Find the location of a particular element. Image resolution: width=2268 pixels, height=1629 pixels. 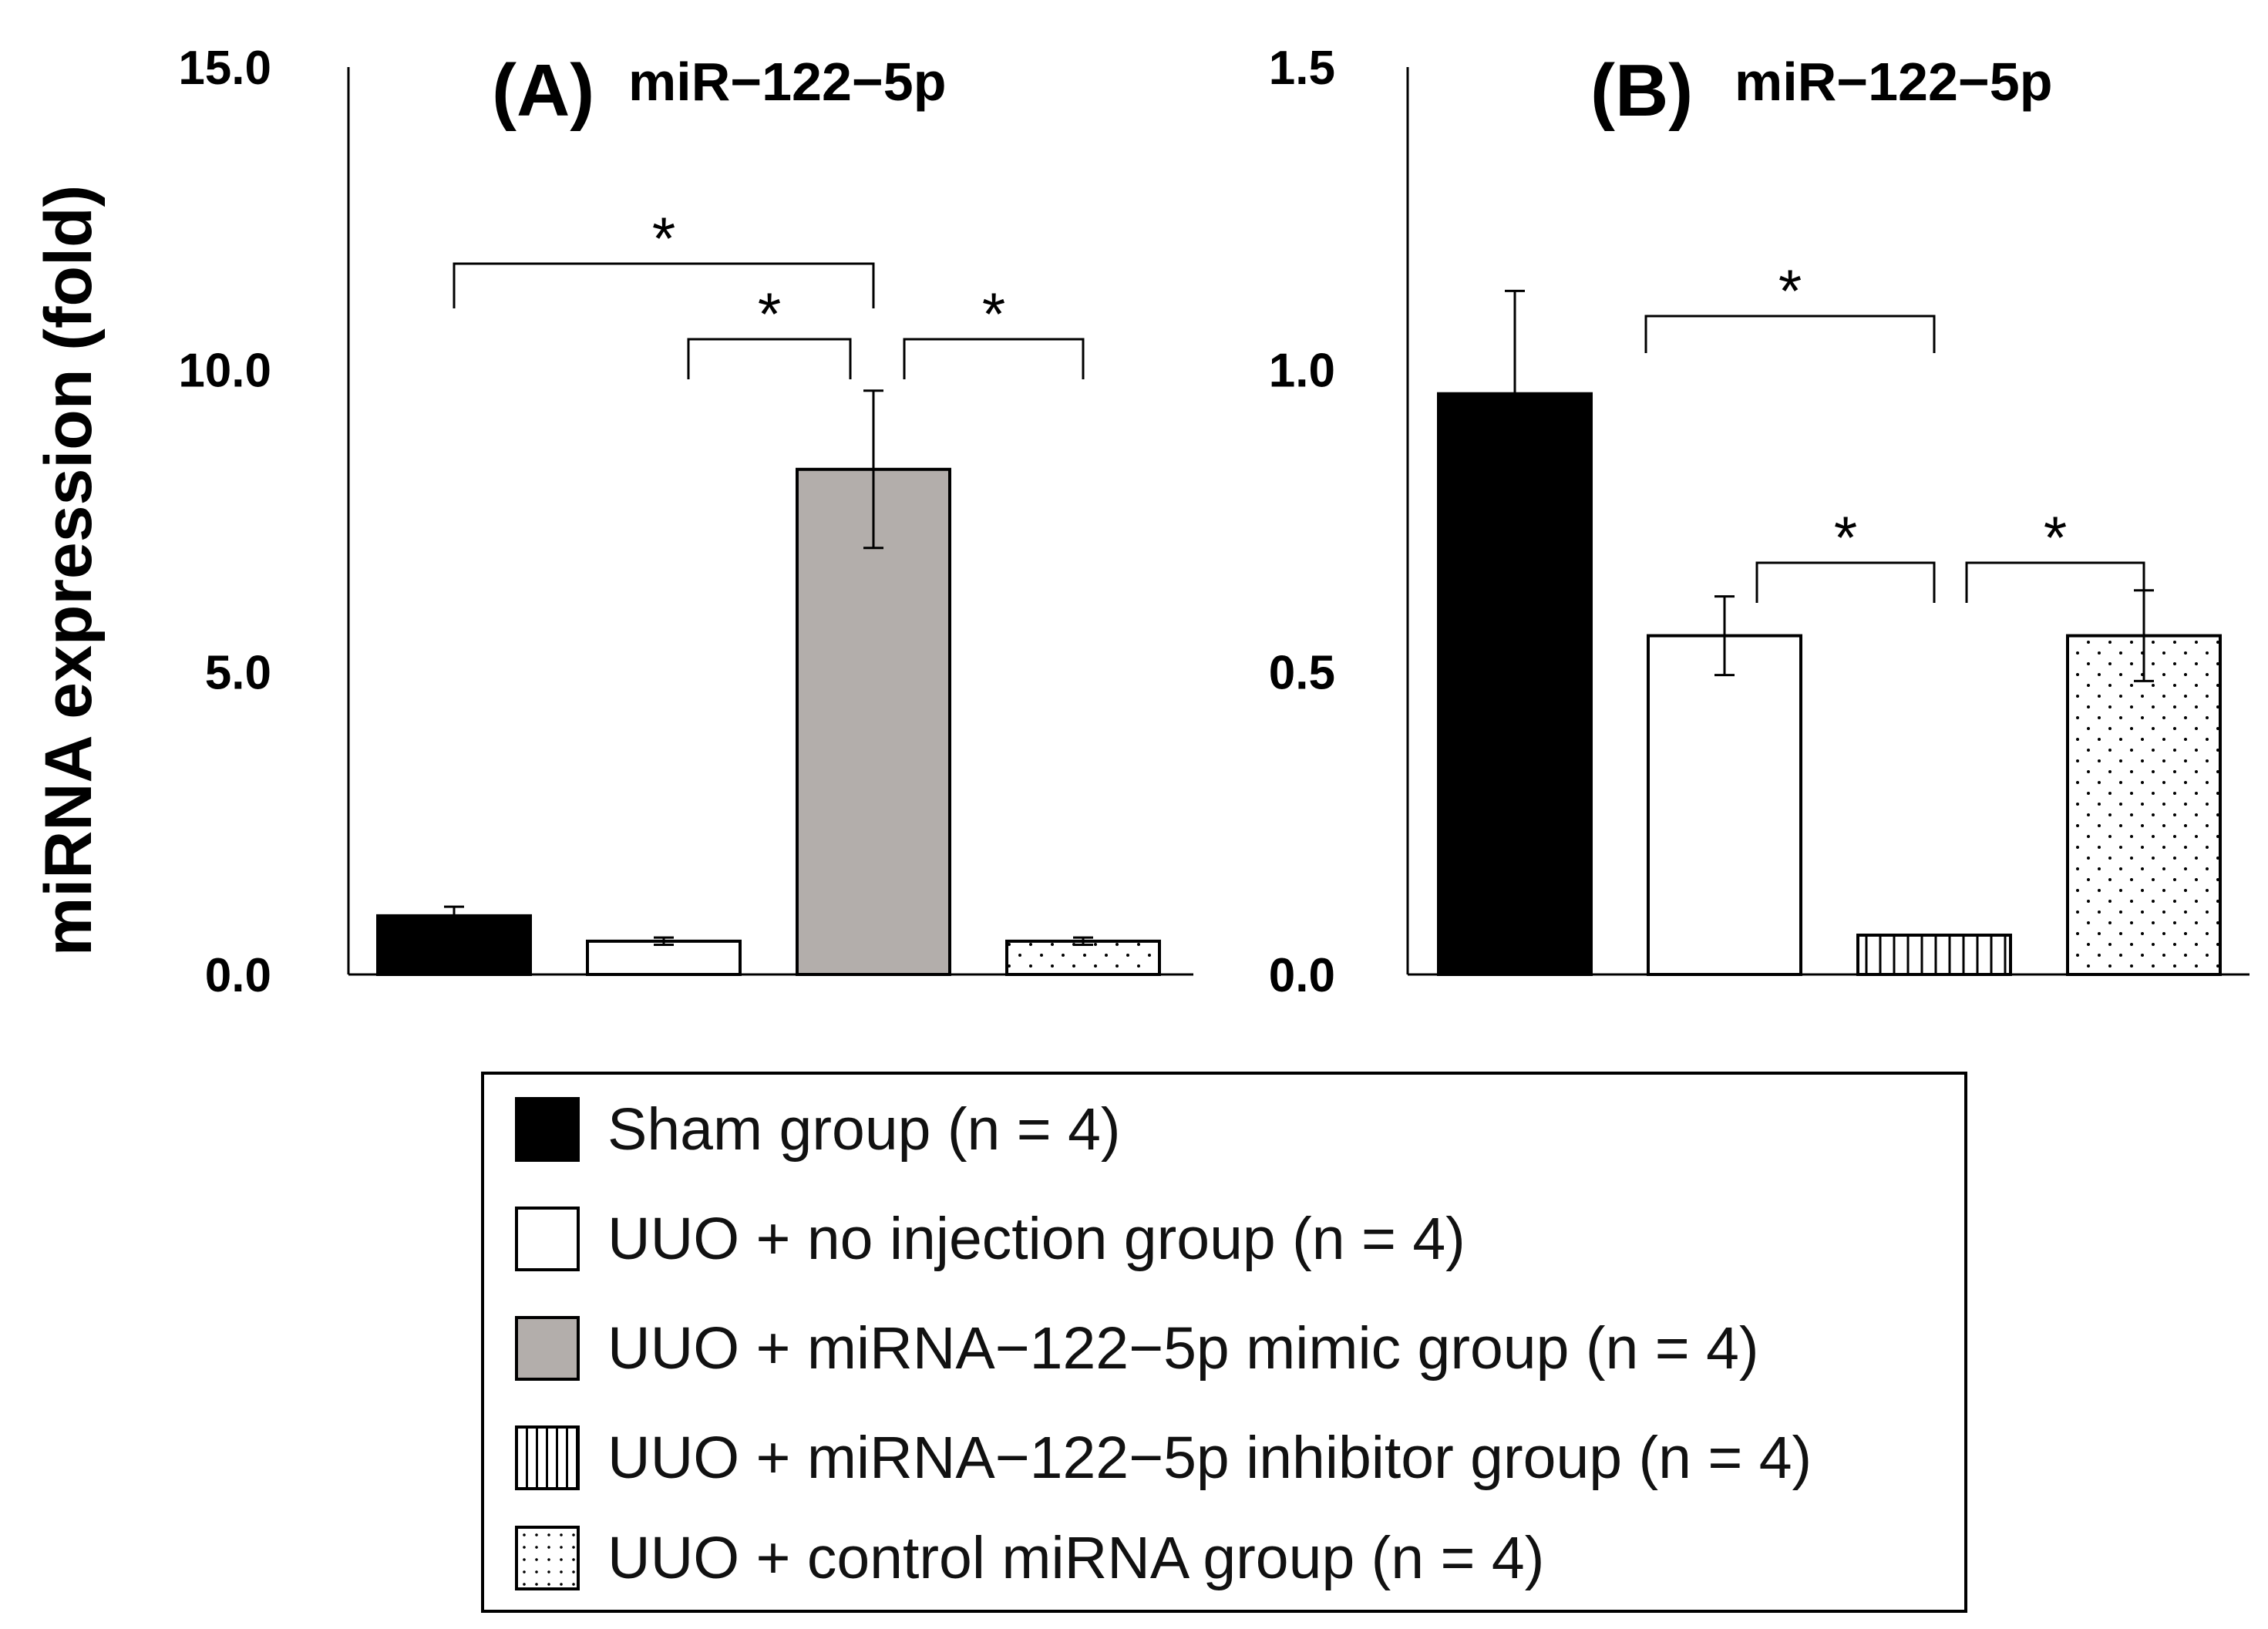

legend-item-mimic: UUO + miRNA−122−5p mimic group (n = 4) is located at coordinates (1137, 1348).